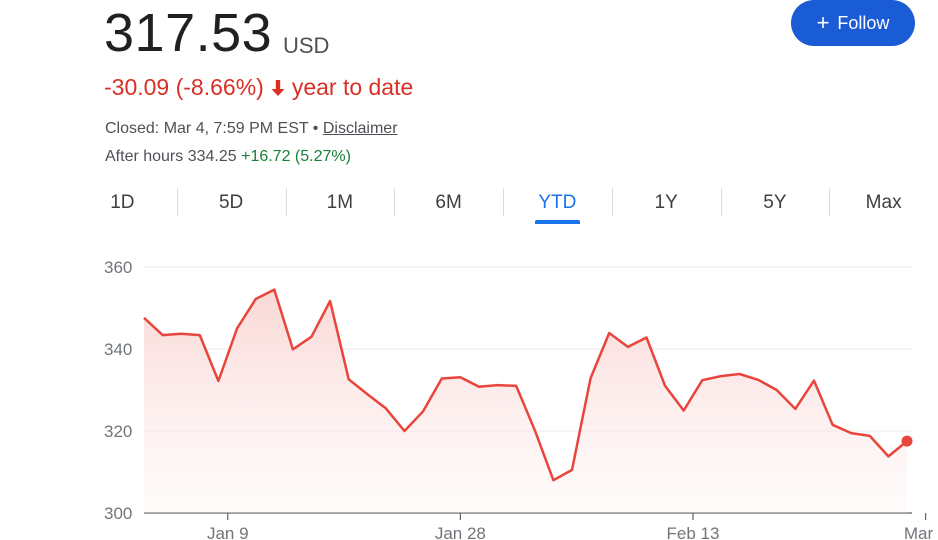 The width and height of the screenshot is (938, 540). I want to click on tab-label: 5D, so click(231, 202).